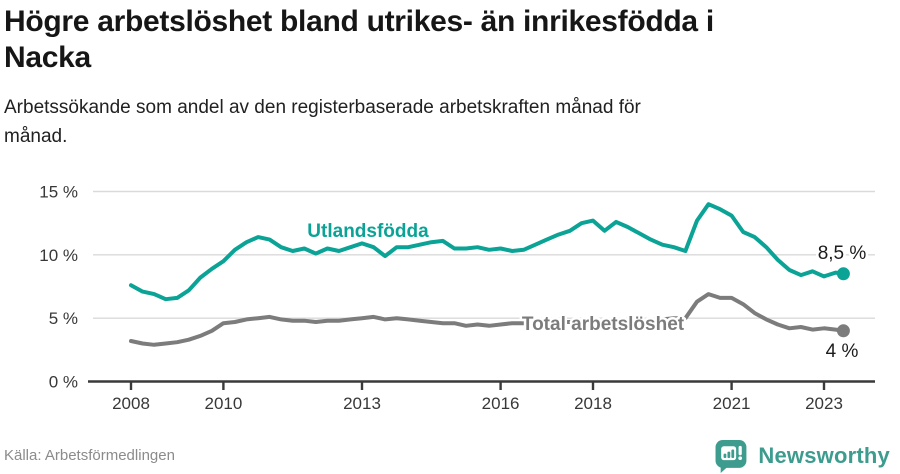  I want to click on icon-bar-chart, so click(729, 453).